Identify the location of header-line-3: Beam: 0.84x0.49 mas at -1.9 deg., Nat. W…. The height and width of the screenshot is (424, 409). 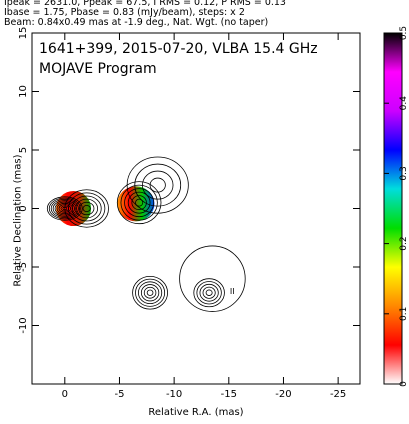
(136, 22).